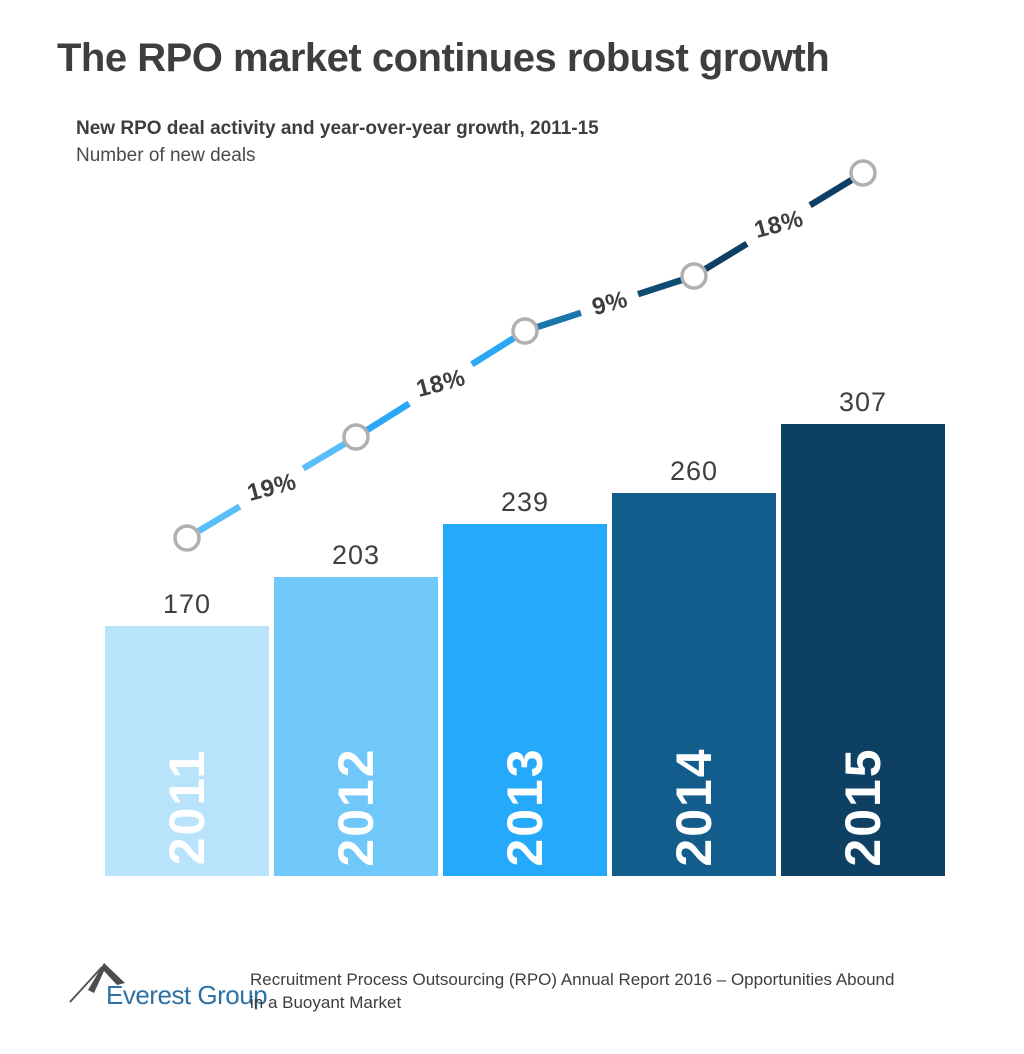 The height and width of the screenshot is (1054, 1024). Describe the element at coordinates (326, 1002) in the screenshot. I see `source-citation-line2: in a Buoyant Market` at that location.